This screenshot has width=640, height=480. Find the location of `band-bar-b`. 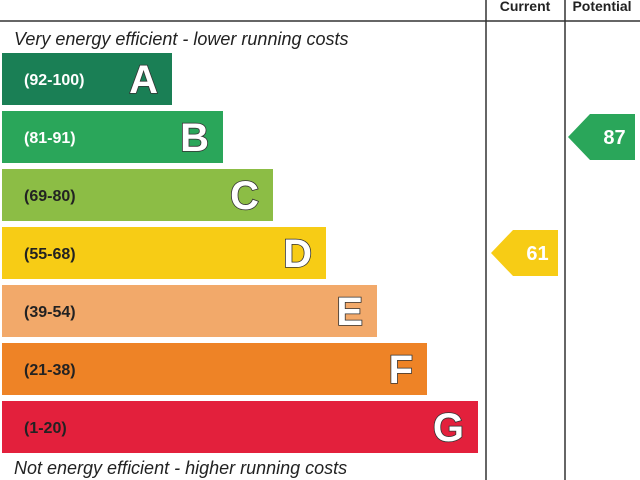

band-bar-b is located at coordinates (112, 137).